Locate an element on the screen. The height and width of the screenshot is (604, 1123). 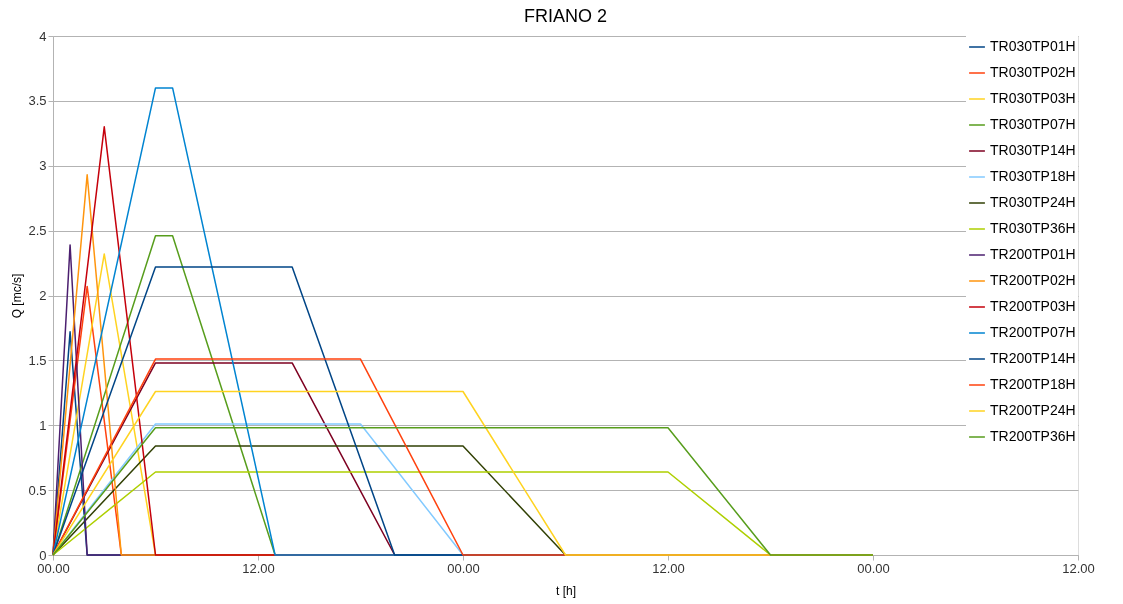
legend-label: TR200TP02H is located at coordinates (1033, 280).